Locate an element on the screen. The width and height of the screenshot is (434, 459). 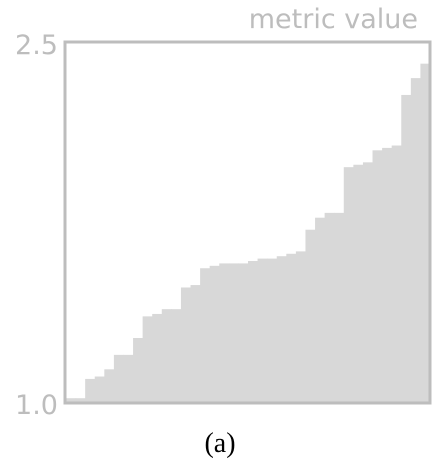
y-axis-label: metric value is located at coordinates (333, 19).